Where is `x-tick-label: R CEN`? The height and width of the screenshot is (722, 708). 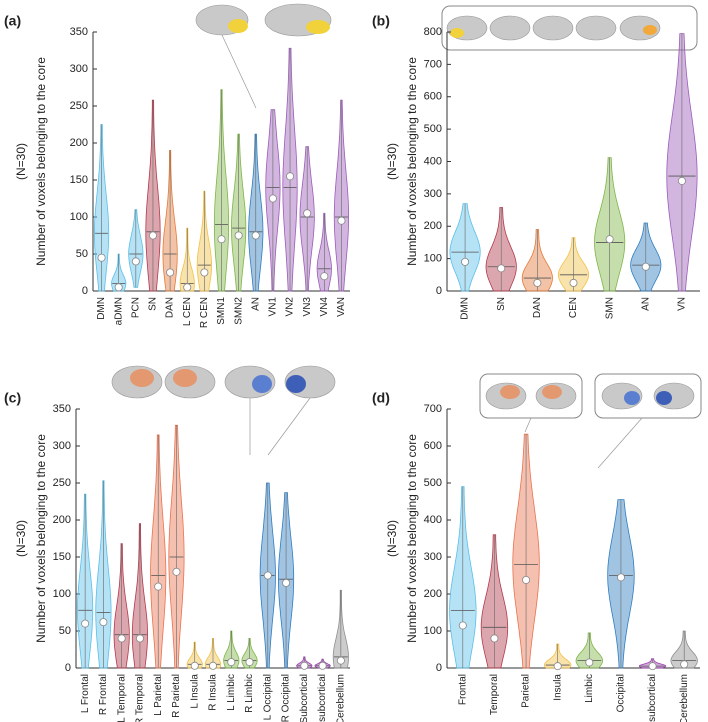
x-tick-label: R CEN is located at coordinates (204, 312).